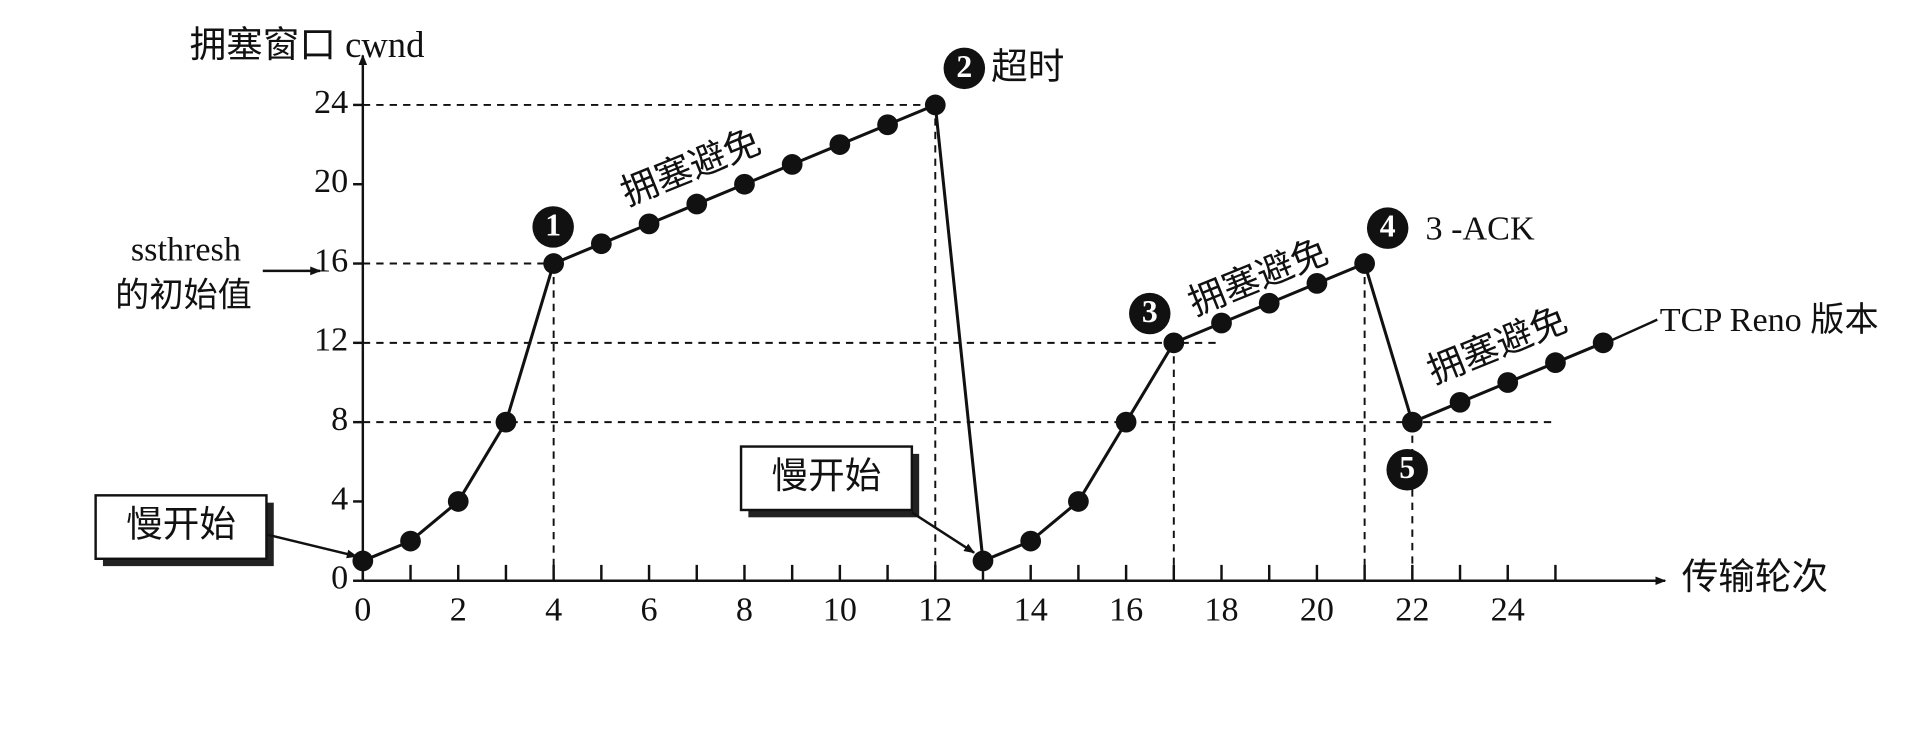  Describe the element at coordinates (307, 44) in the screenshot. I see `y-axis-label: 拥塞窗口 cwnd` at that location.